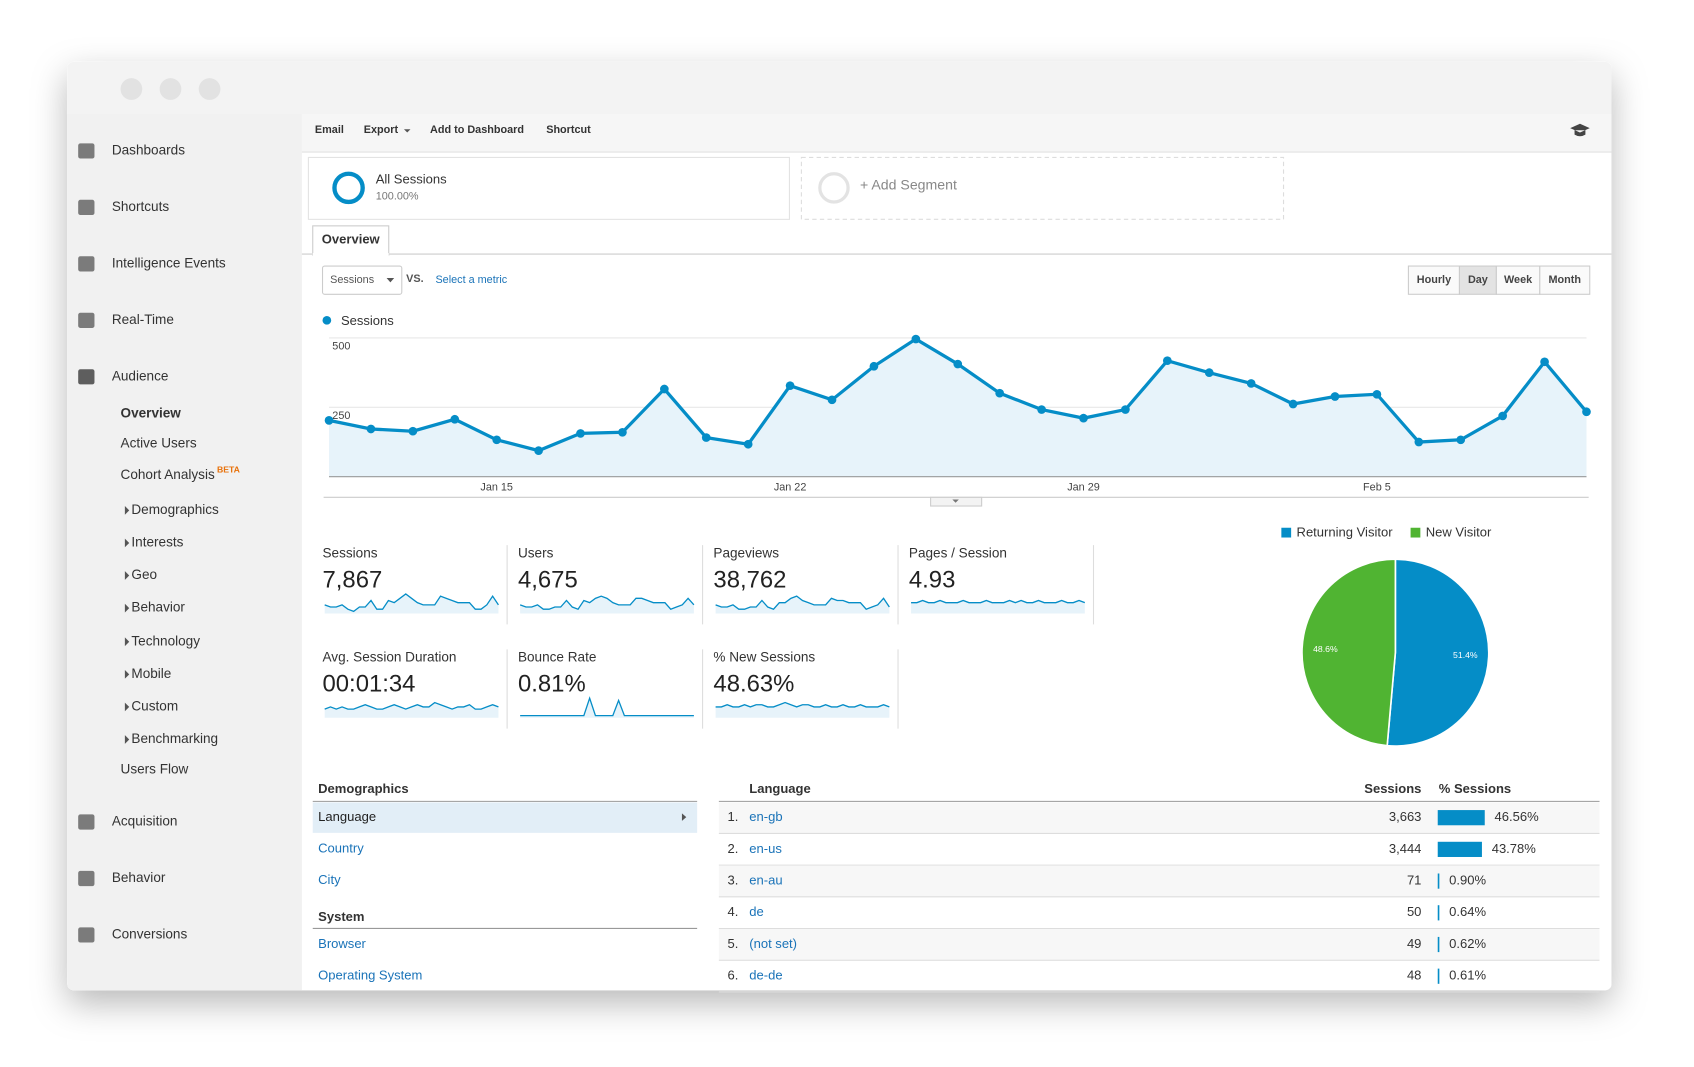 The height and width of the screenshot is (1067, 1694). Describe the element at coordinates (765, 848) in the screenshot. I see `language-link: en-us` at that location.